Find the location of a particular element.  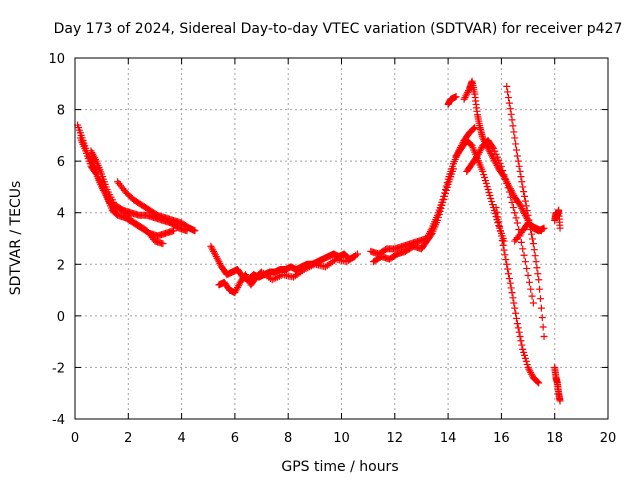

y-tick-label: 4 is located at coordinates (61, 214).